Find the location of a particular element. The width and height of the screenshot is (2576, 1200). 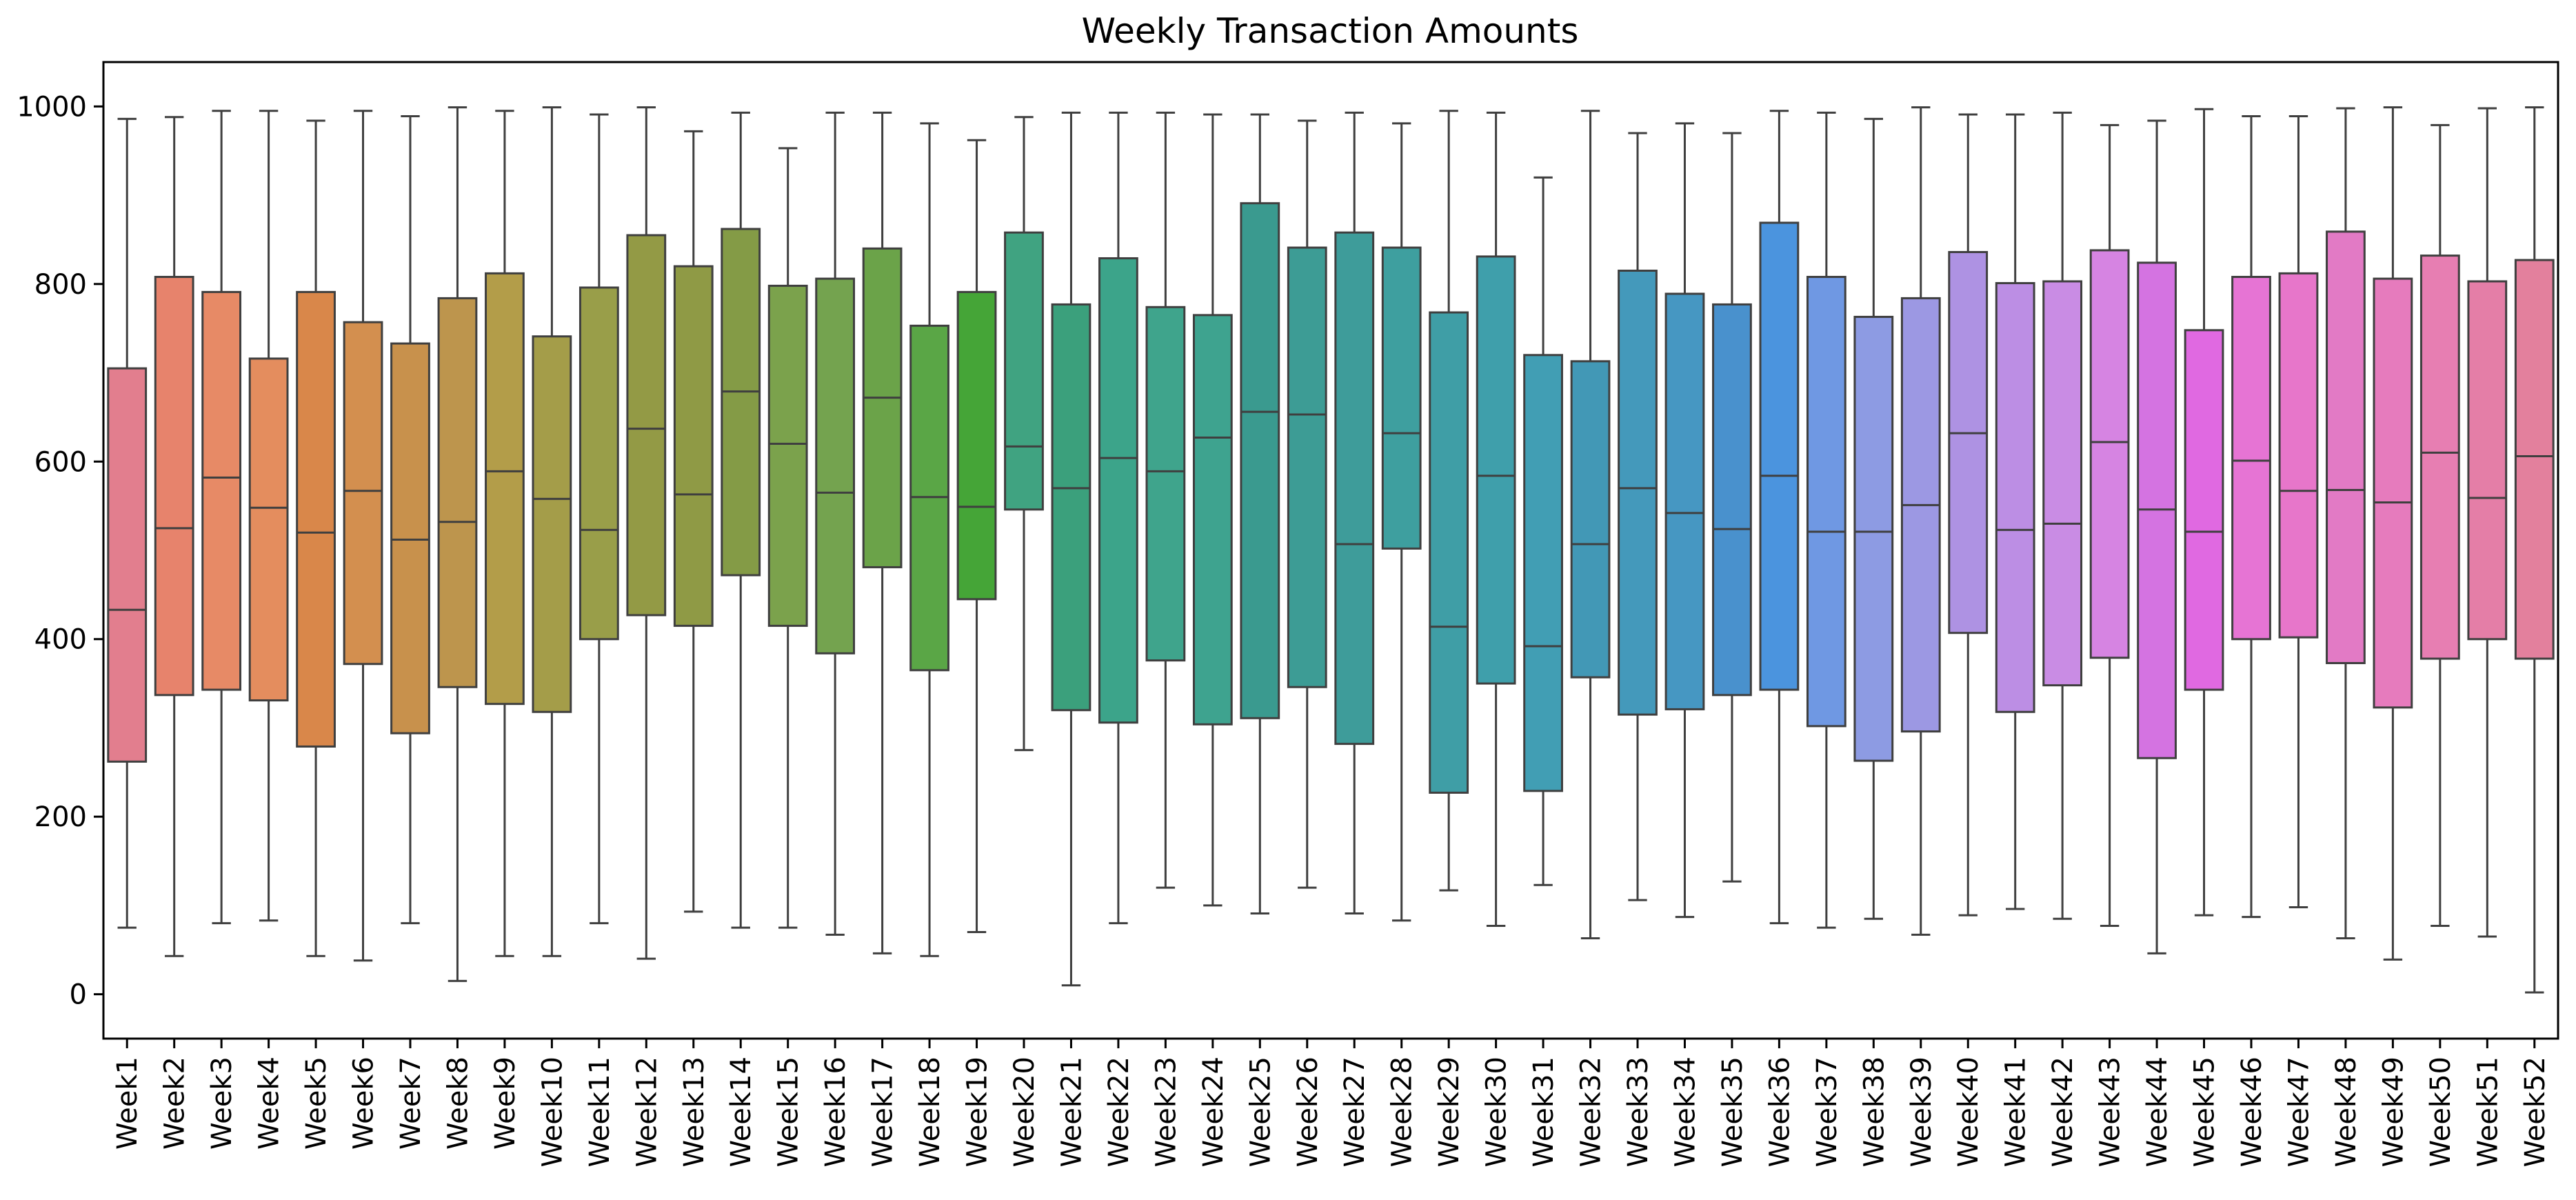

box-group-week35 is located at coordinates (1732, 508).